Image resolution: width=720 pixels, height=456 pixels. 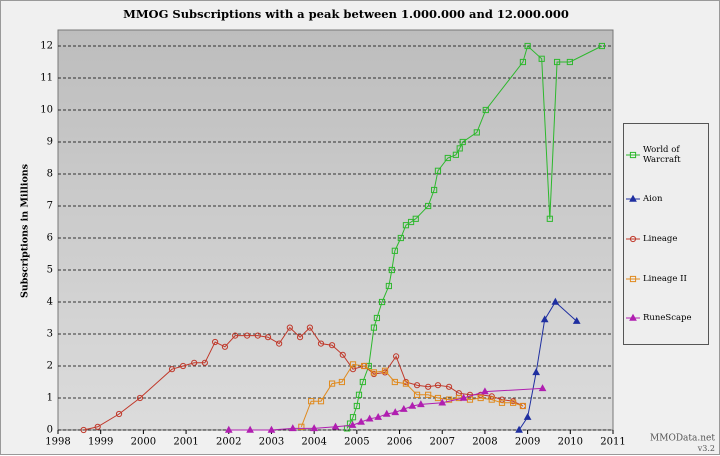 I want to click on legend-entry: RuneScape, so click(x=666, y=318).